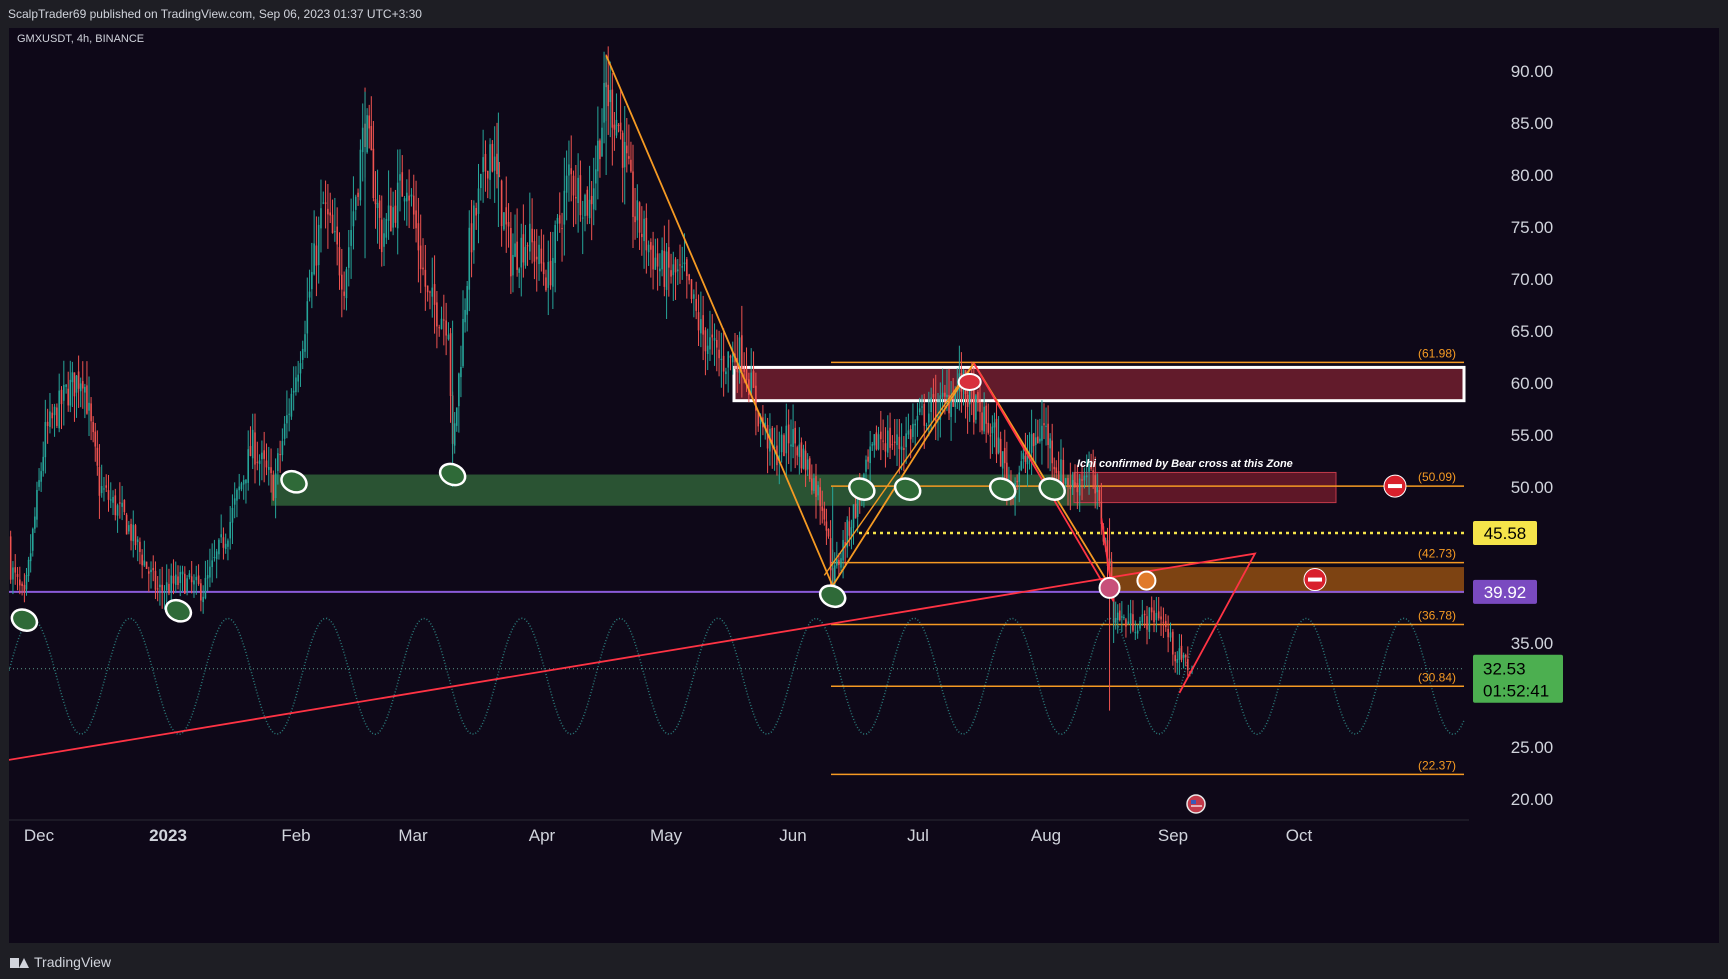 The width and height of the screenshot is (1728, 979). Describe the element at coordinates (1594, 485) in the screenshot. I see `price-axis-bg` at that location.